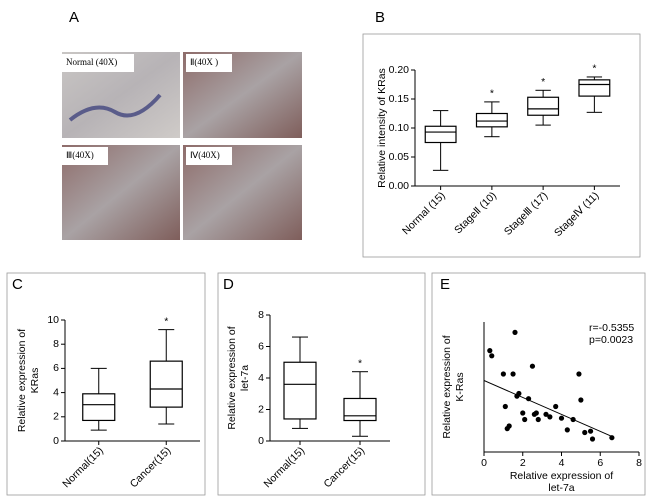  What do you see at coordinates (204, 62) in the screenshot?
I see `image-label: Ⅱ(40X )` at bounding box center [204, 62].